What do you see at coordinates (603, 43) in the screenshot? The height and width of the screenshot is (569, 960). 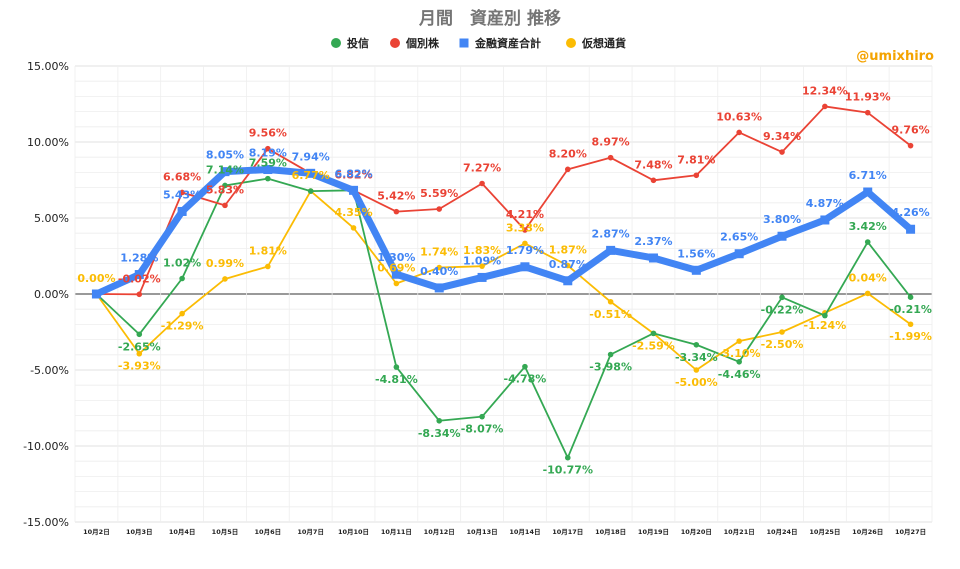 I see `legend-label: 仮想通貨` at bounding box center [603, 43].